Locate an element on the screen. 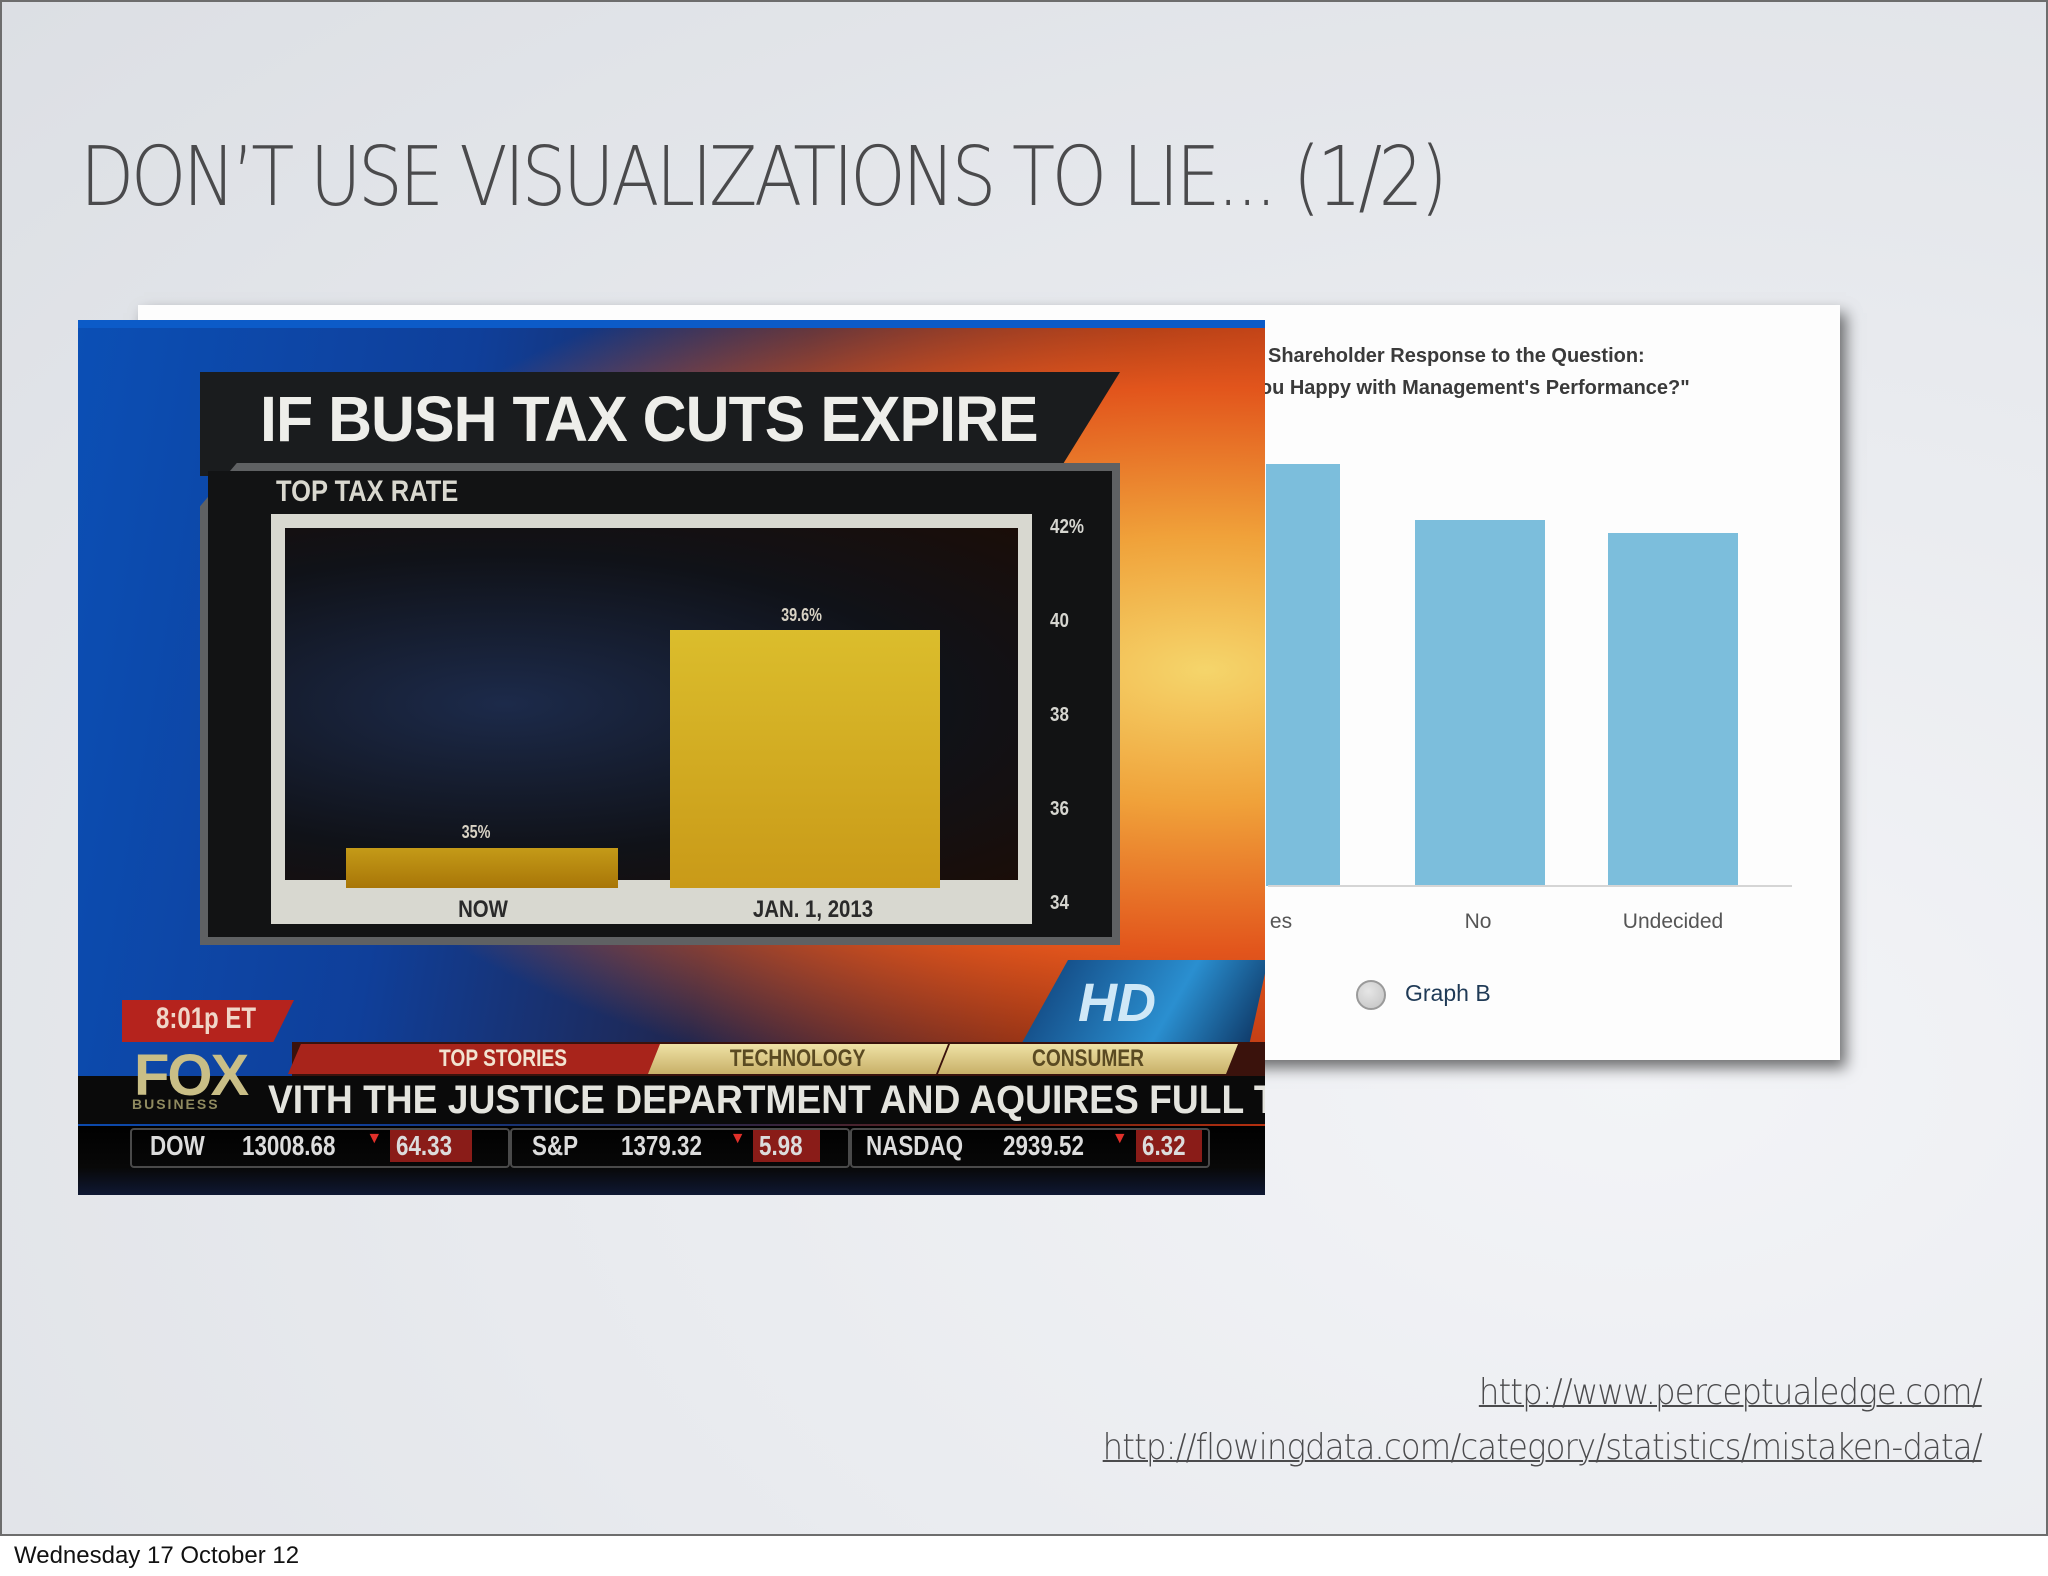 This screenshot has height=1576, width=2048. ticker-change: 6.32 is located at coordinates (1163, 1145).